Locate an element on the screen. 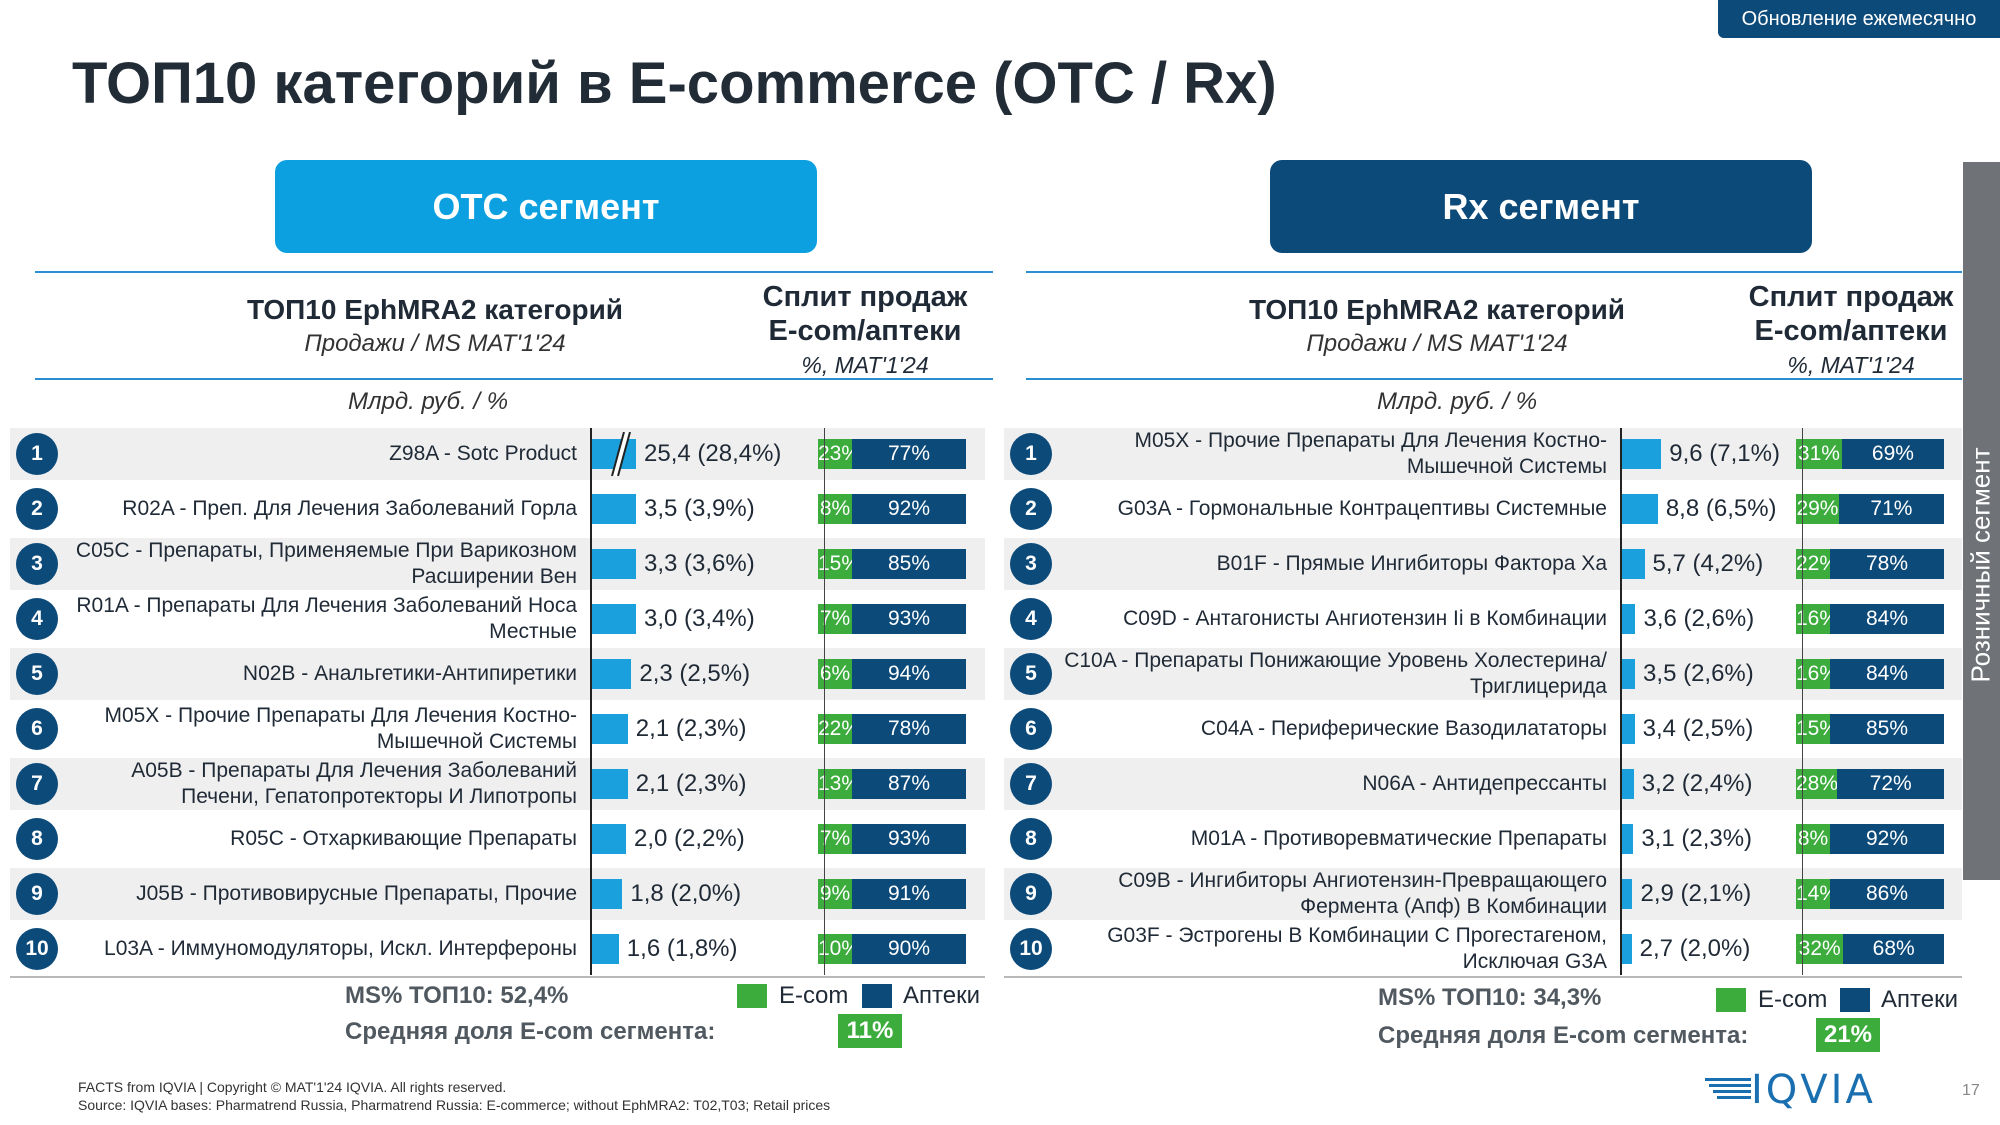  value-label: 3,5 (3,9%) is located at coordinates (699, 508).